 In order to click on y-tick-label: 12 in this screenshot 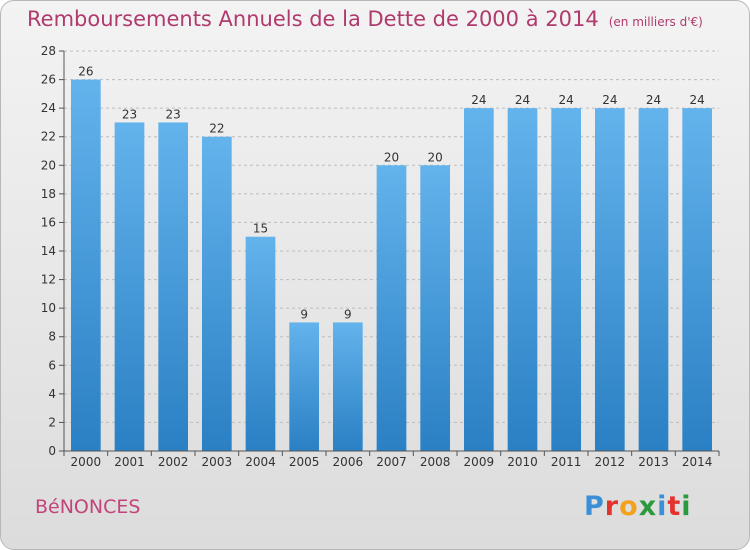, I will do `click(48, 280)`.